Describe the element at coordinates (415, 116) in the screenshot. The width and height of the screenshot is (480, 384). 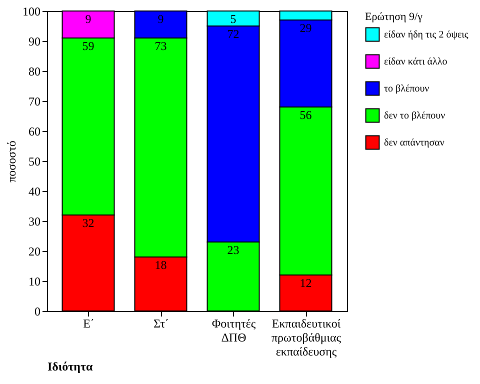
I see `legend-label: δεν το βλέπουν` at that location.